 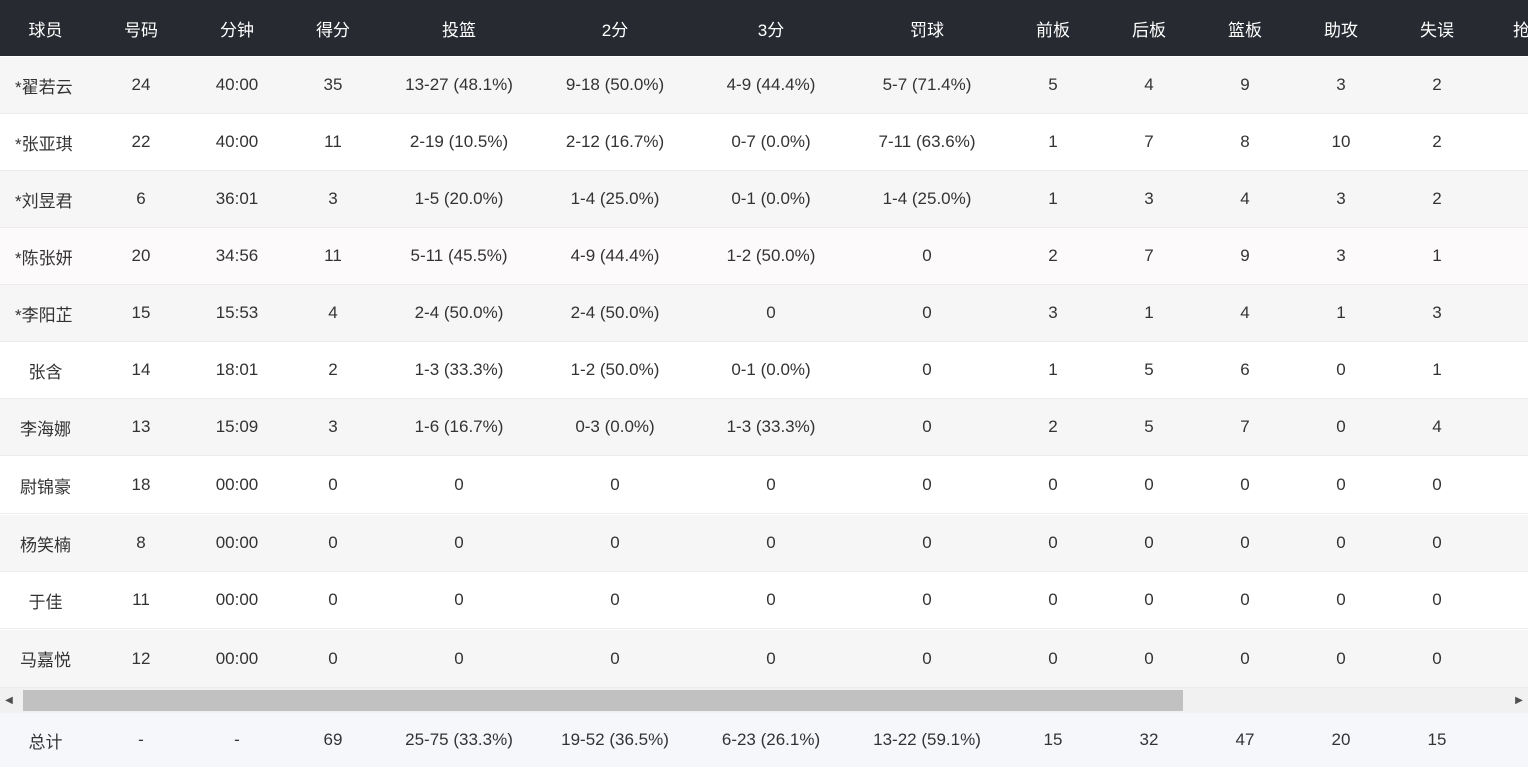 I want to click on player-minutes: 00:00, so click(x=237, y=542).